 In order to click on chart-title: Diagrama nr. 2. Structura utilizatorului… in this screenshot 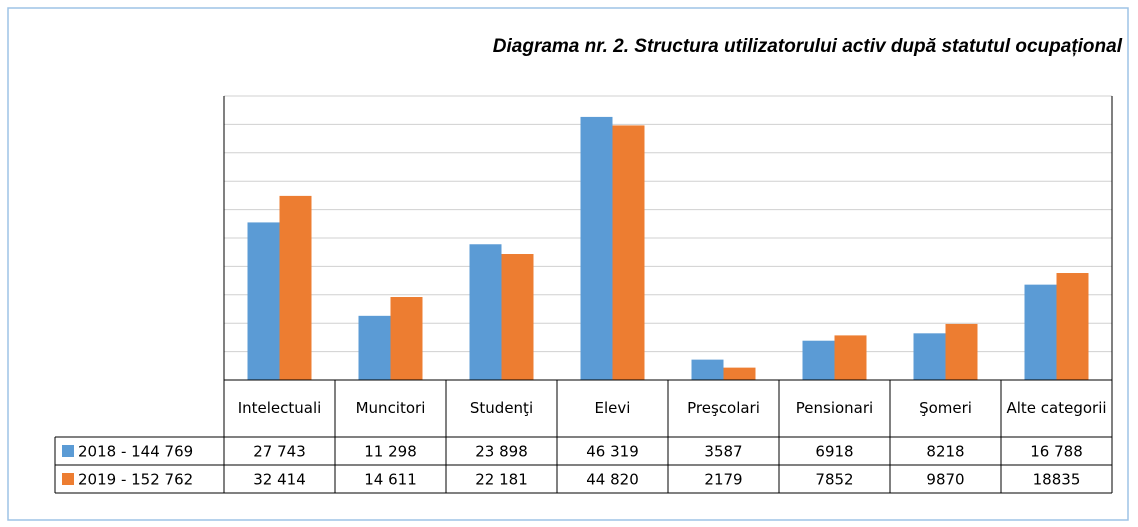, I will do `click(808, 46)`.